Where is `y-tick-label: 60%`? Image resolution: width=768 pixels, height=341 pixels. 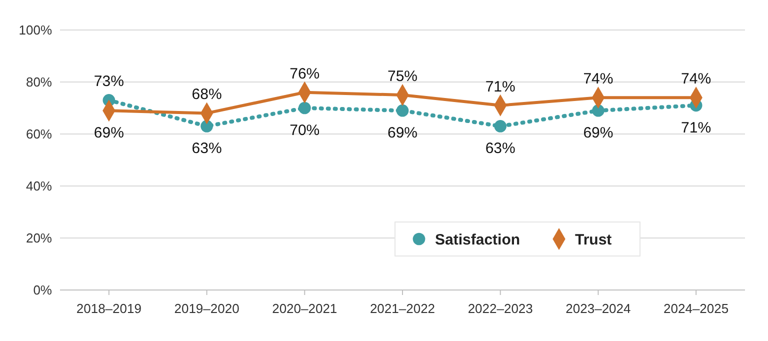
y-tick-label: 60% is located at coordinates (39, 134).